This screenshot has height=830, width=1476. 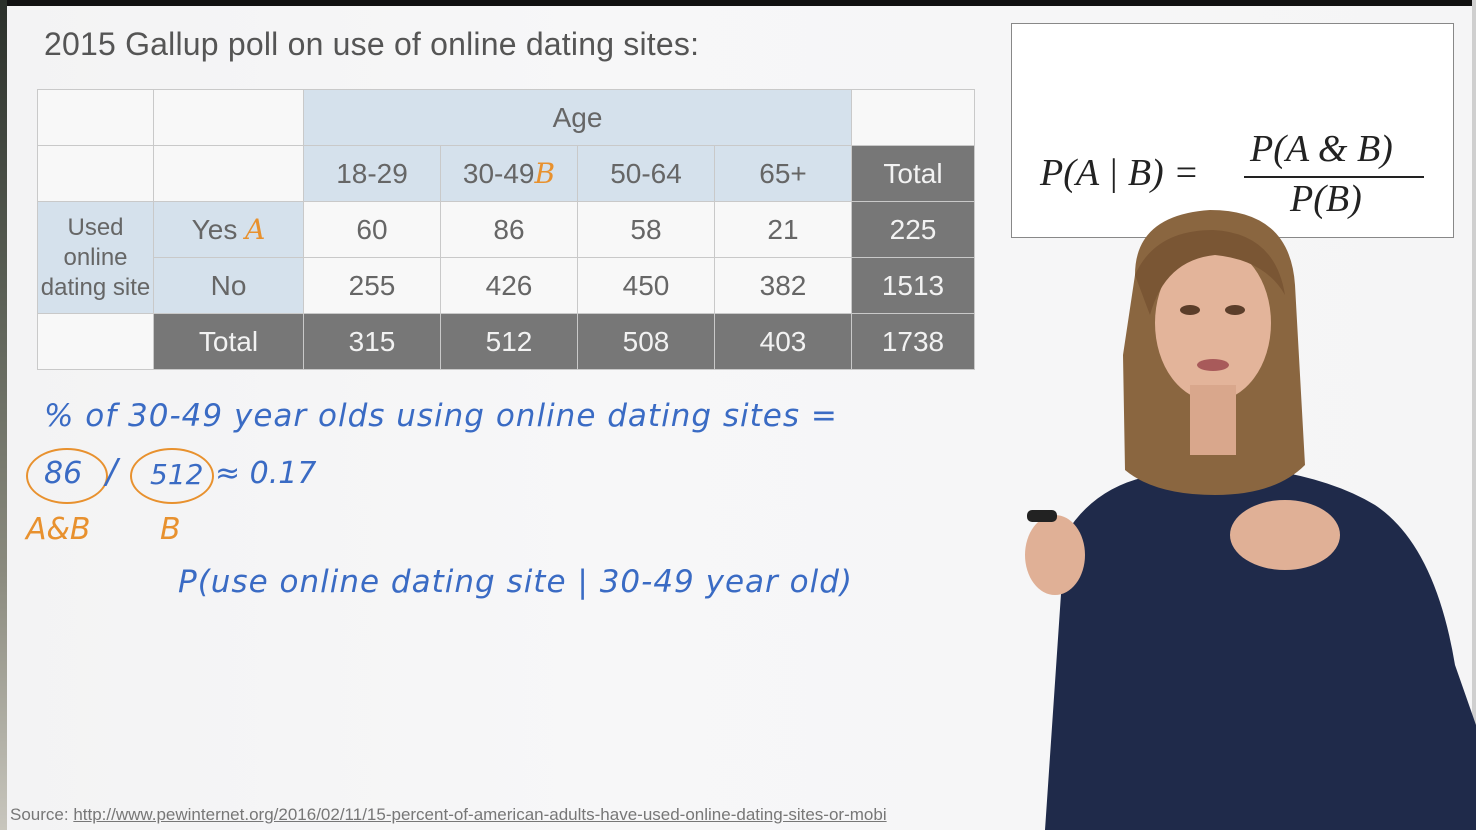 What do you see at coordinates (58, 529) in the screenshot?
I see `label-a-and-b: A&B` at bounding box center [58, 529].